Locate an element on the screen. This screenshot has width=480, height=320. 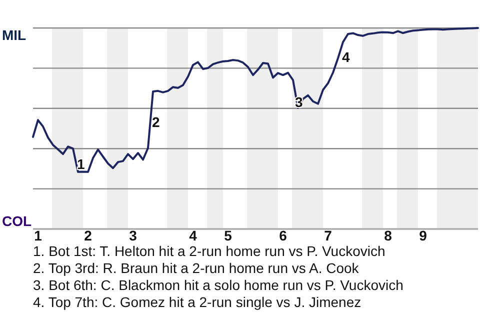
text: MIL is located at coordinates (14, 35).